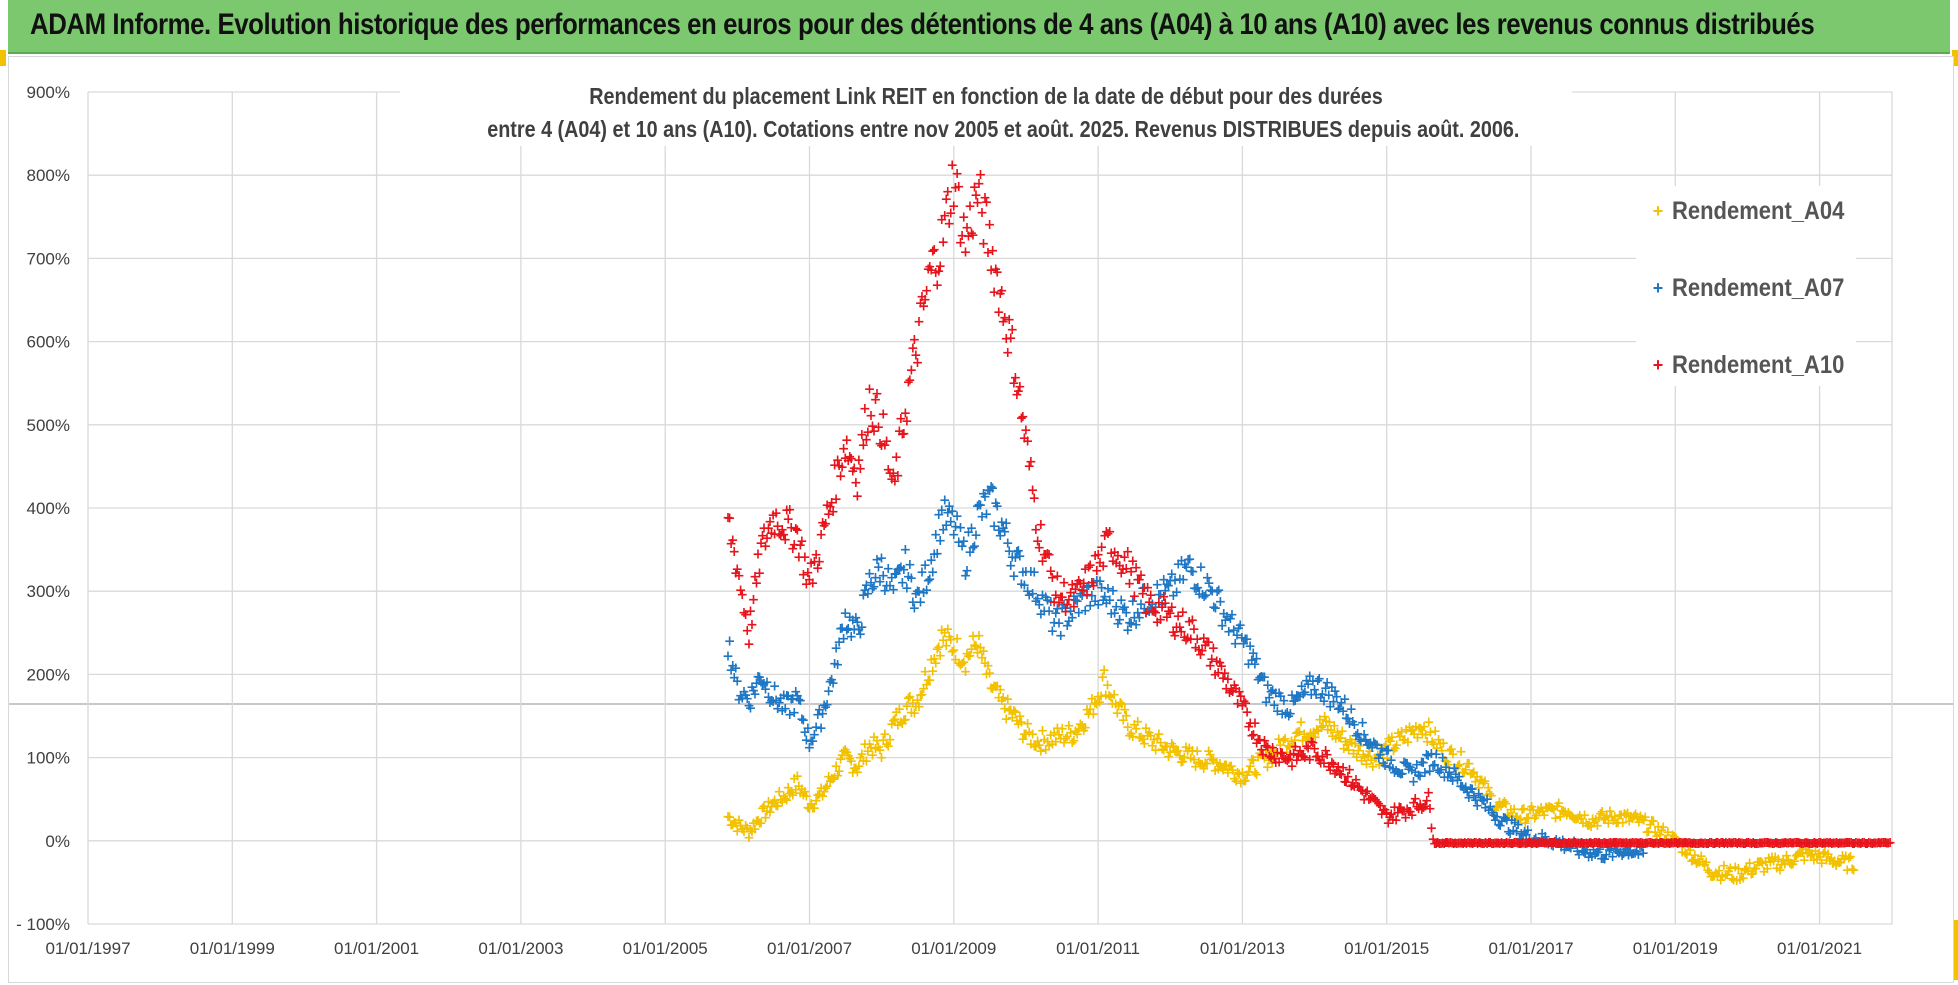 Image resolution: width=1958 pixels, height=985 pixels. I want to click on legend-item-a04: + Rendement_A04, so click(1759, 211).